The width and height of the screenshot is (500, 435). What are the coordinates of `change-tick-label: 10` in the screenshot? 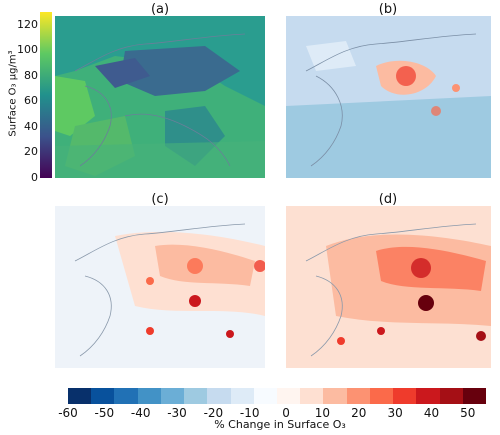 It's located at (322, 413).